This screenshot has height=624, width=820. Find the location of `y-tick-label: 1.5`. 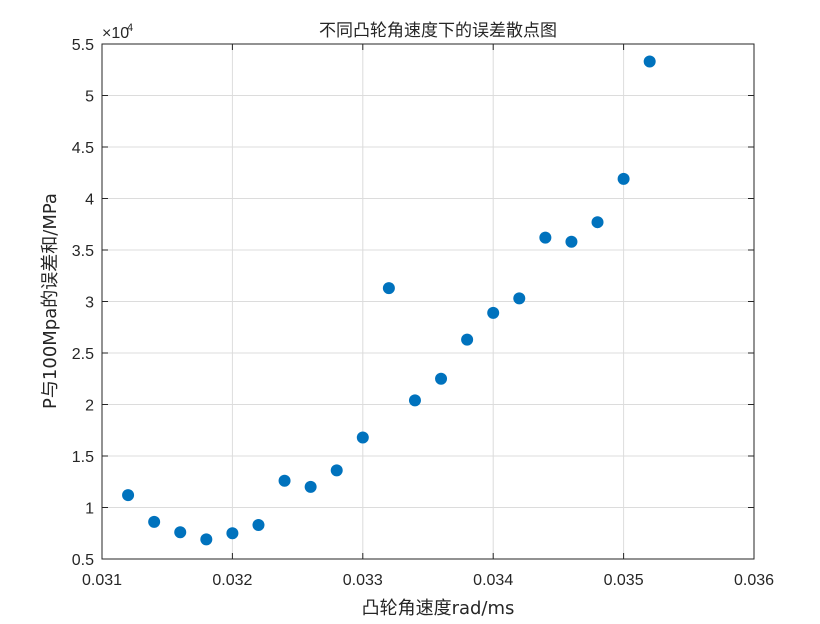

y-tick-label: 1.5 is located at coordinates (83, 457).